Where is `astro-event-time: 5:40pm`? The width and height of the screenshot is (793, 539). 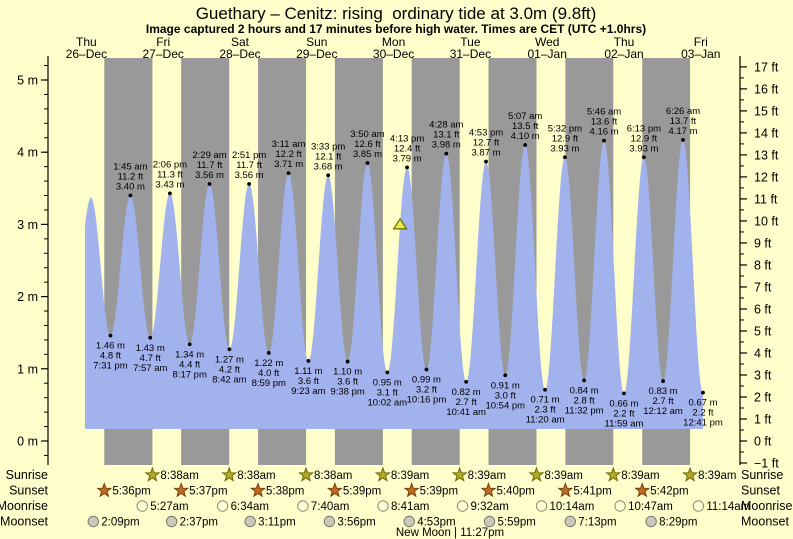
astro-event-time: 5:40pm is located at coordinates (516, 492).